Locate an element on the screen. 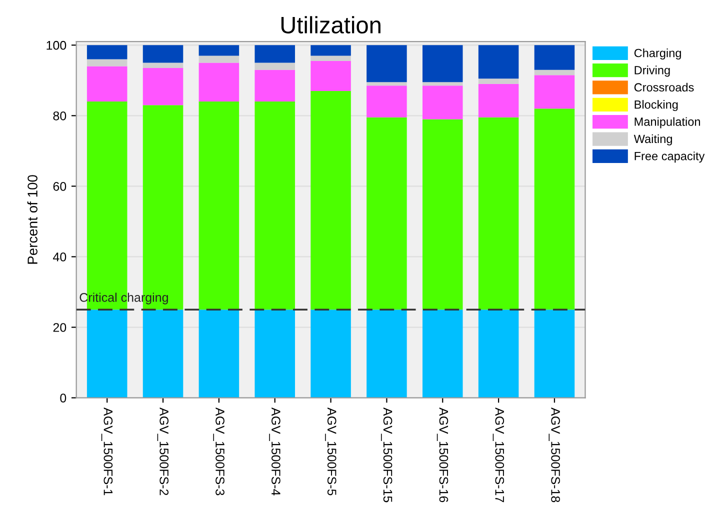 This screenshot has width=727, height=520. x-tick-label: AGV_1500FS-3 is located at coordinates (218, 452).